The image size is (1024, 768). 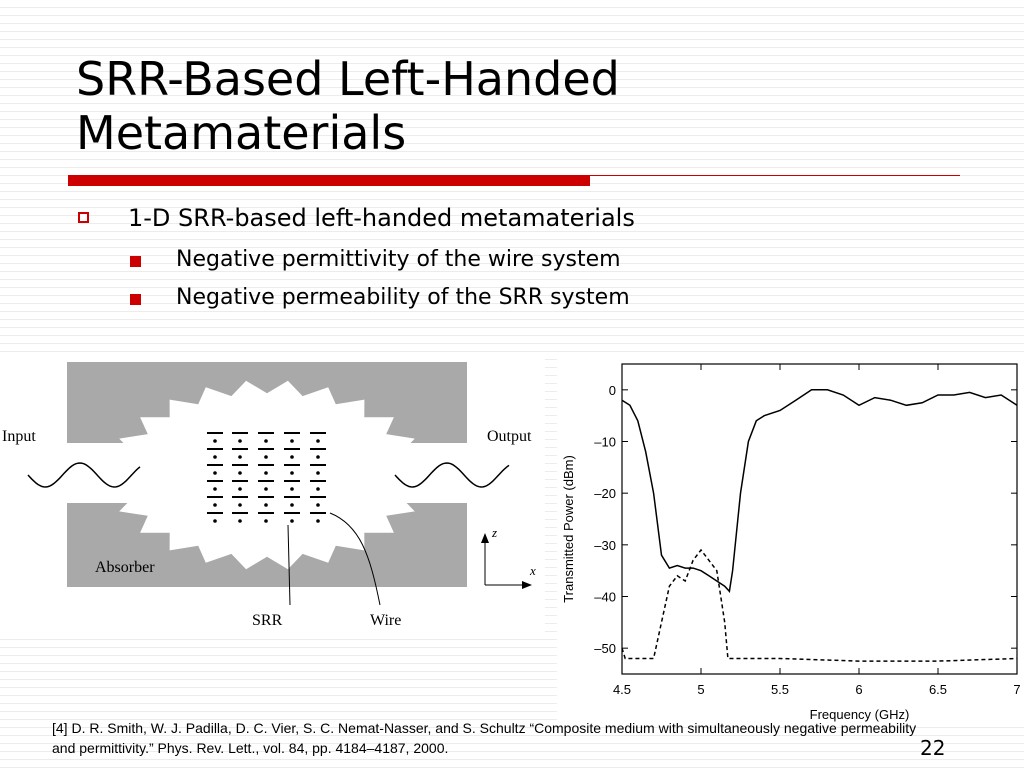 I want to click on absorber-label: Absorber, so click(x=125, y=567).